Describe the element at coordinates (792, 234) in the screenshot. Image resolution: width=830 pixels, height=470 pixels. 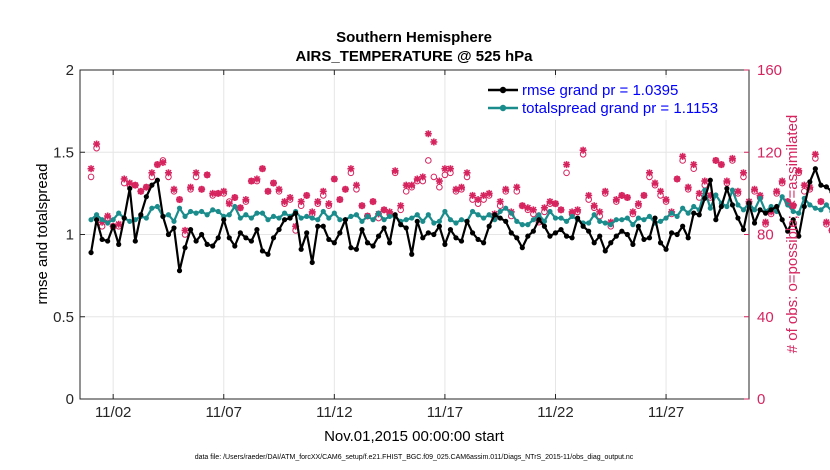
I see `y-axis-label-right: # of obs: o=possible; ∗=assimilated` at that location.